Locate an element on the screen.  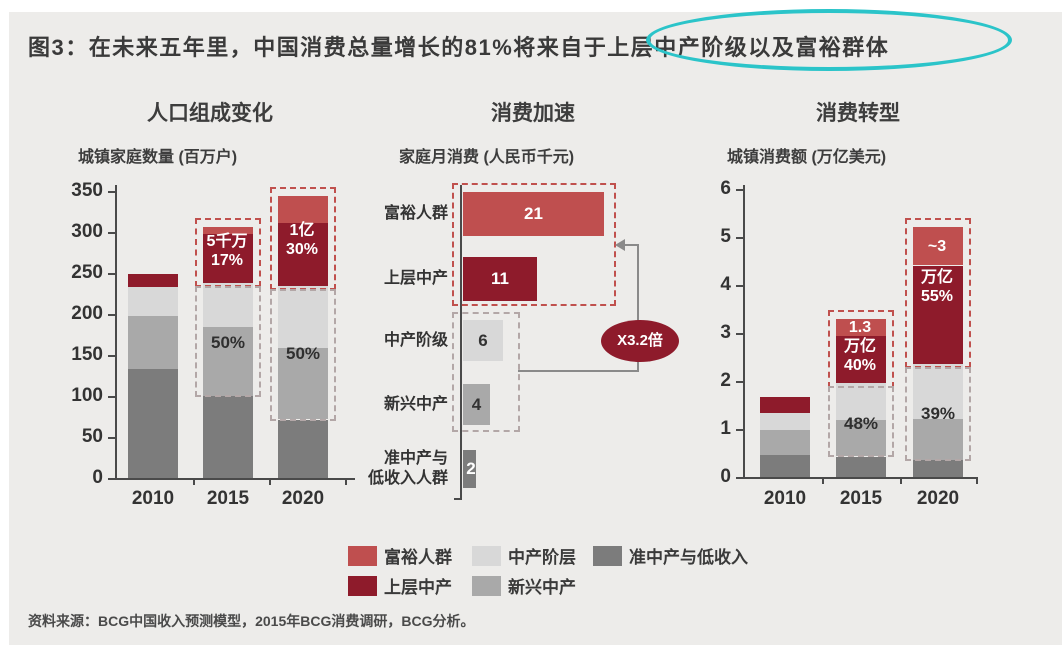
legend-label: 上层中产 is located at coordinates (418, 587).